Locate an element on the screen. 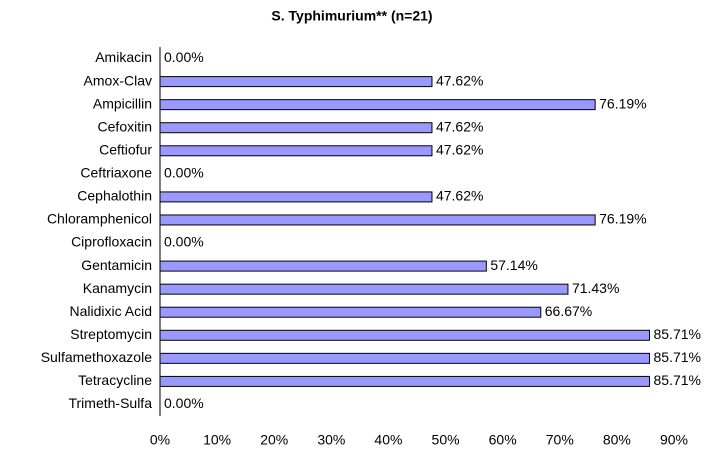 This screenshot has width=704, height=451. x-tick-label: 50% is located at coordinates (446, 440).